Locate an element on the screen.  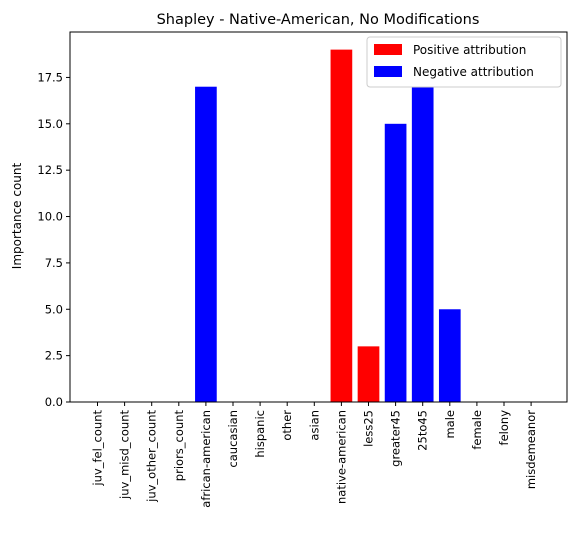
y-tick-label: 12.5 is located at coordinates (50, 170).